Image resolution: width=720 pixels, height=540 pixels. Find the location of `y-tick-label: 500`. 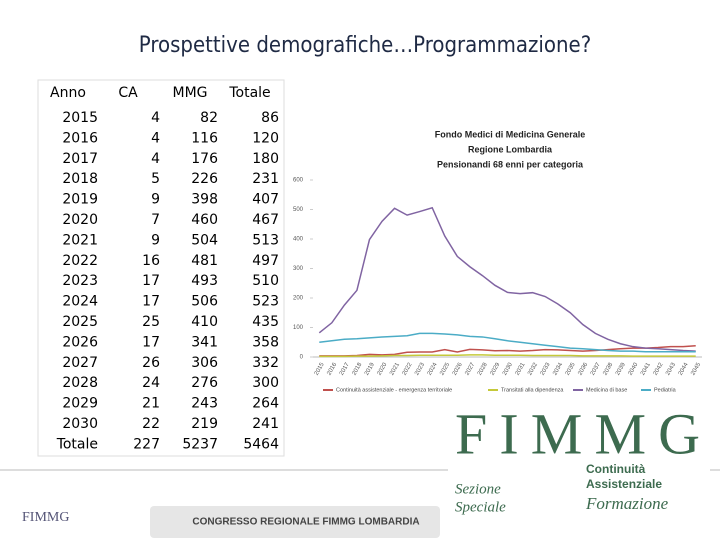

y-tick-label: 500 is located at coordinates (298, 210).